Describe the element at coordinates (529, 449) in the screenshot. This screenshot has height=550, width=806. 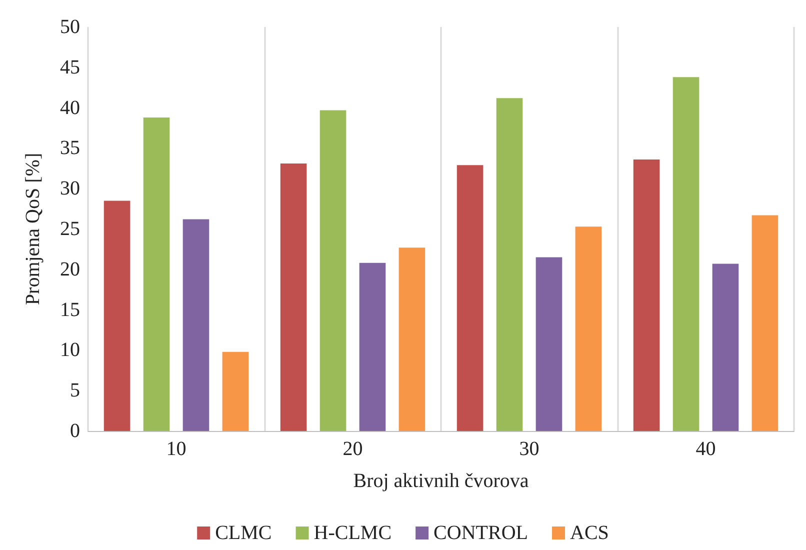
I see `x-tick-label: 30` at that location.